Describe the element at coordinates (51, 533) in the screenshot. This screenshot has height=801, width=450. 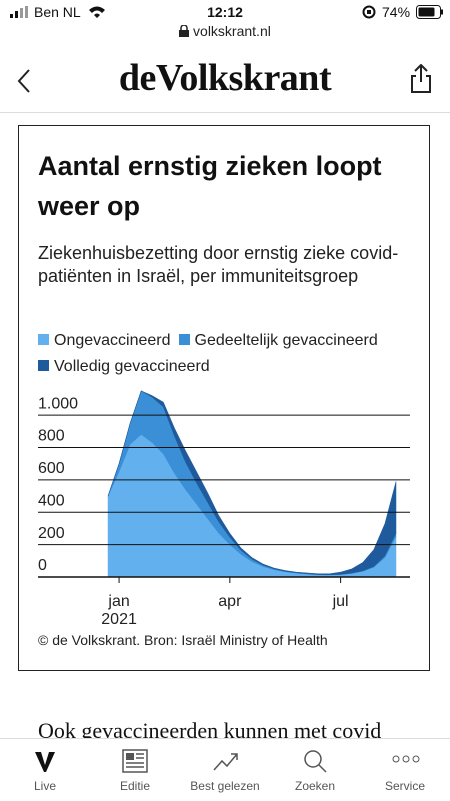
I see `y-tick-label: 200` at that location.